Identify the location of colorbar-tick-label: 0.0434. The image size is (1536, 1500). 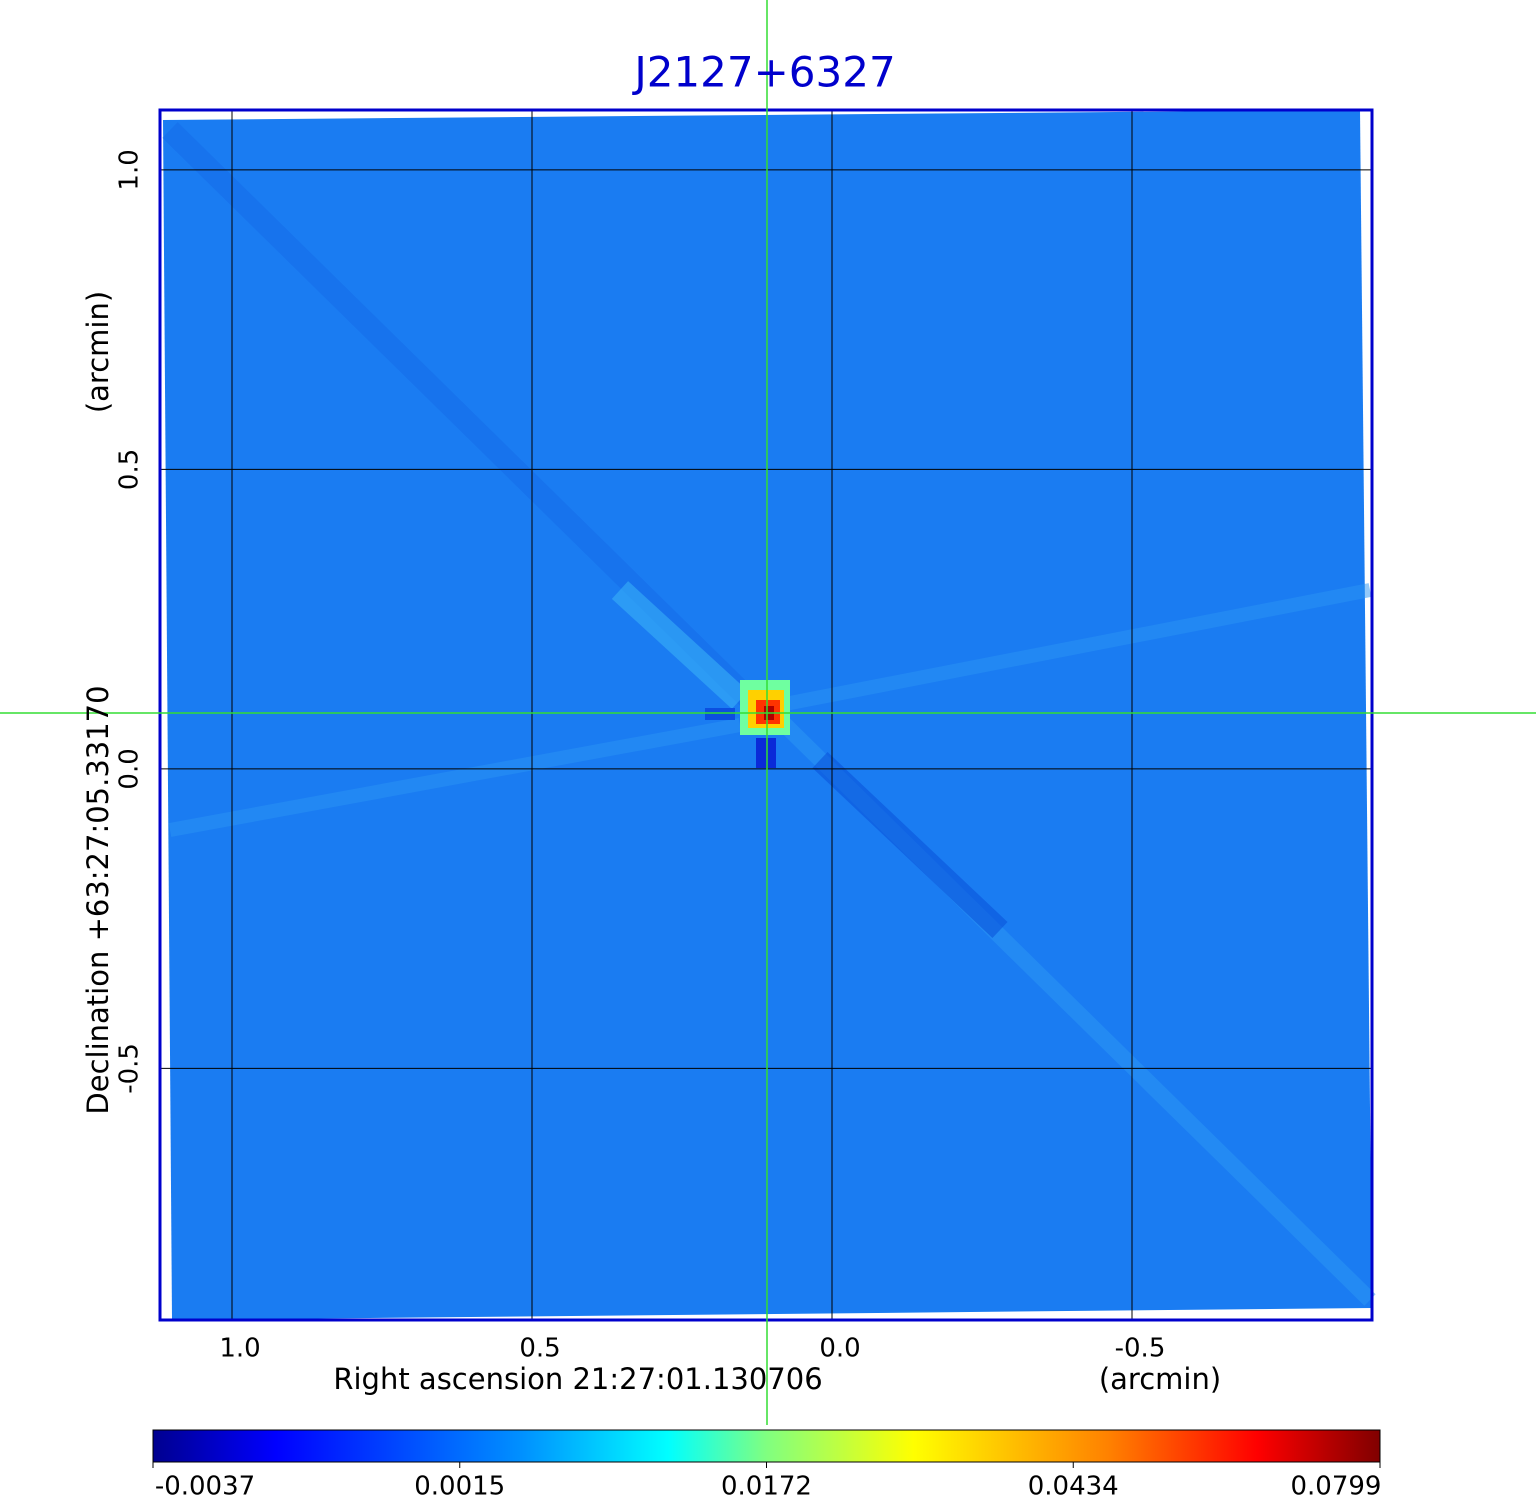
(1073, 1486).